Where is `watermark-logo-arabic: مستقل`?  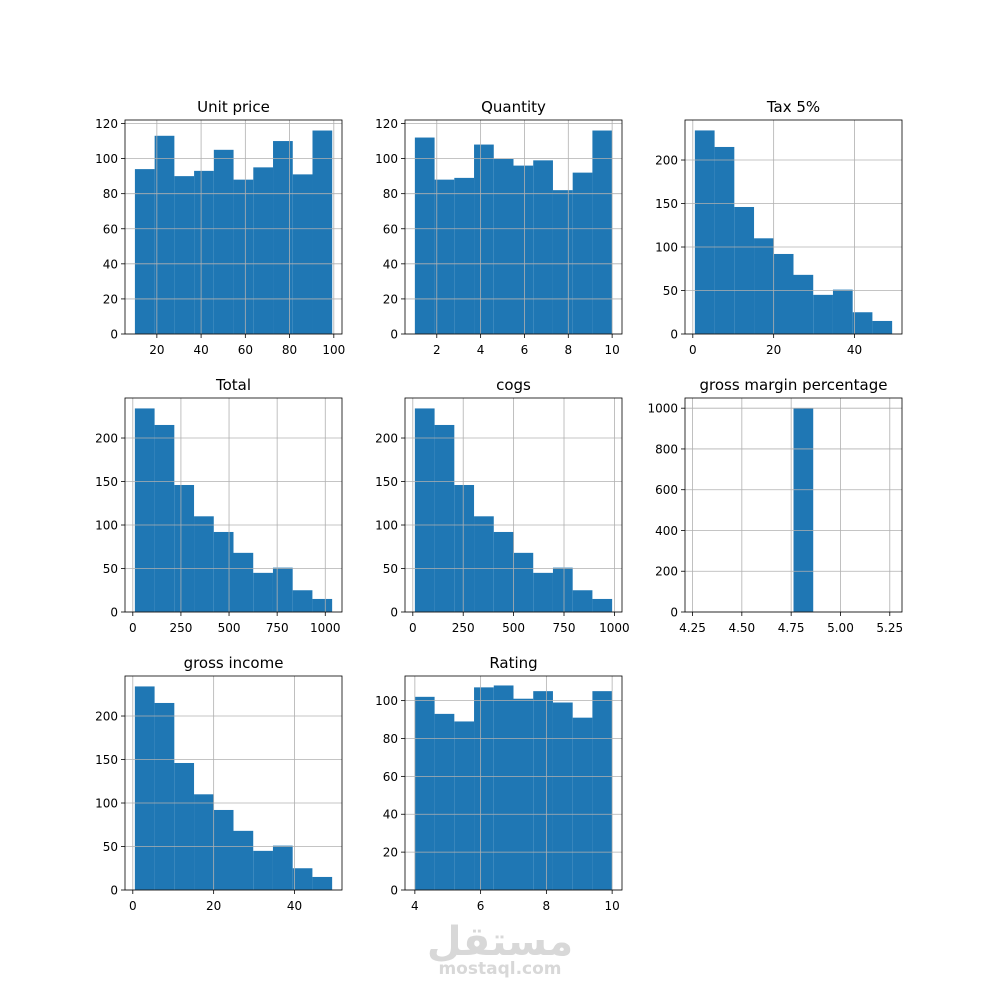 watermark-logo-arabic: مستقل is located at coordinates (500, 942).